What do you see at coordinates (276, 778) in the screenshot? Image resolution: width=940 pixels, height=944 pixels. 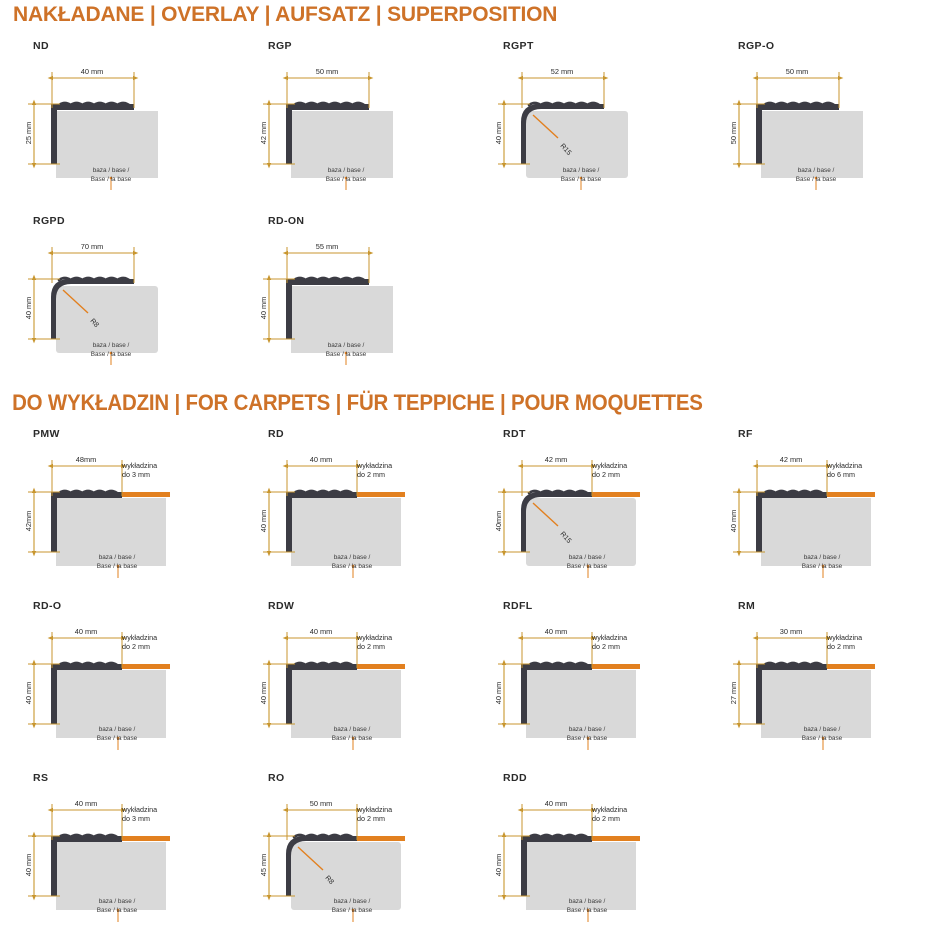 I see `profile-code: RO` at bounding box center [276, 778].